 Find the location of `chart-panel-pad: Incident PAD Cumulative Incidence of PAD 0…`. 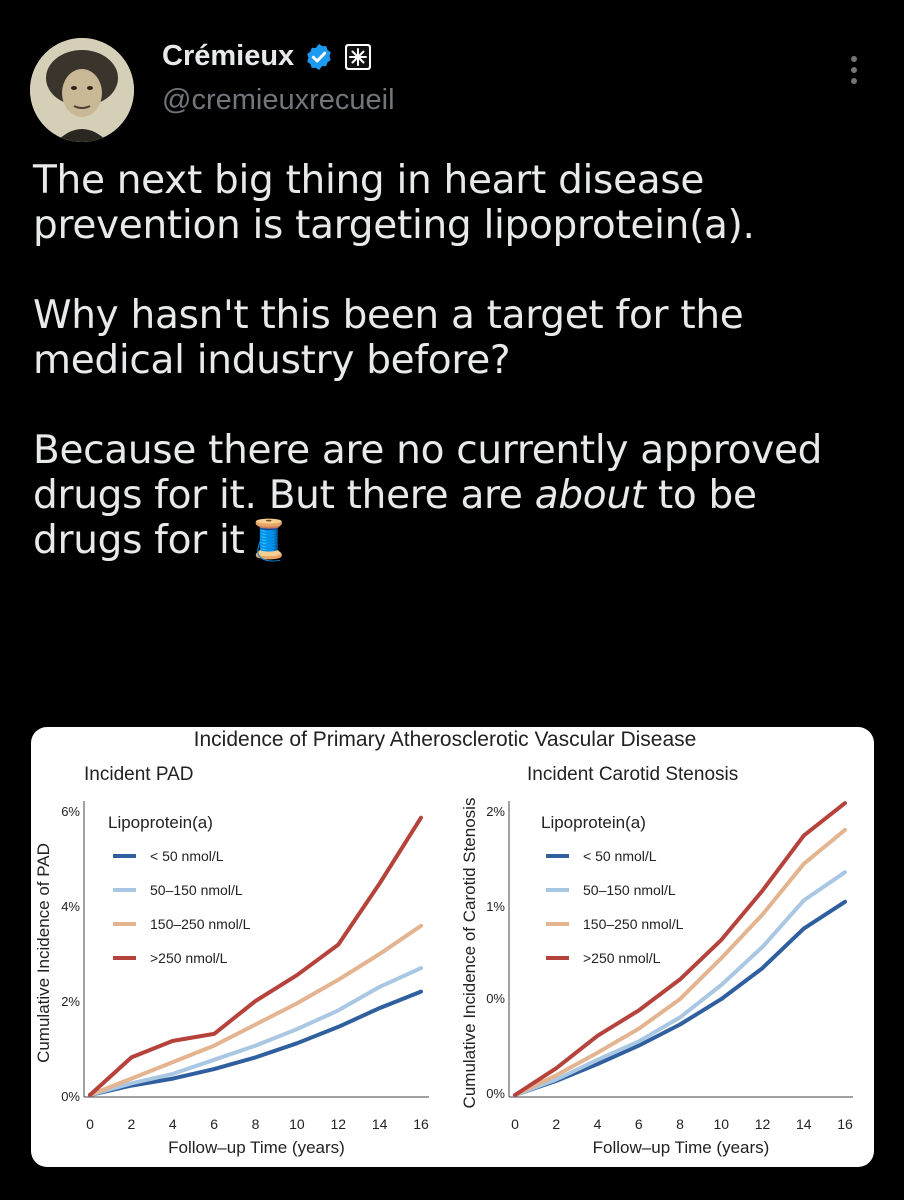

chart-panel-pad: Incident PAD Cumulative Incidence of PAD 0… is located at coordinates (231, 960).